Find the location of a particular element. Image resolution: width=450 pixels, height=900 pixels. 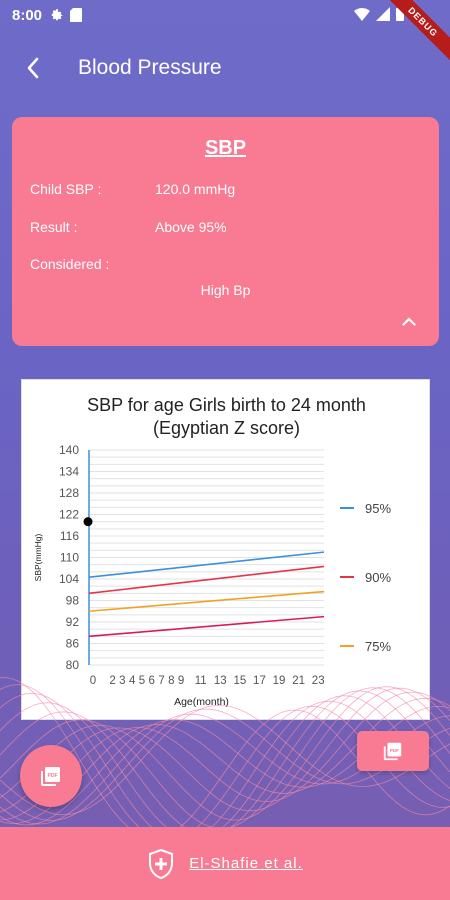

x-tick-label: 23 is located at coordinates (318, 681).